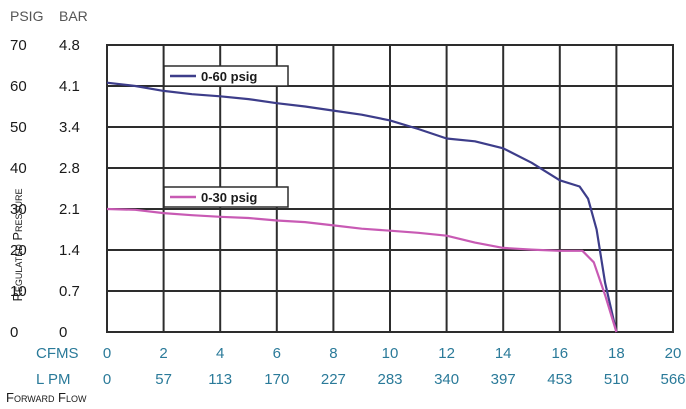 Image resolution: width=686 pixels, height=409 pixels. I want to click on bar-tick-label: 1.4, so click(69, 250).